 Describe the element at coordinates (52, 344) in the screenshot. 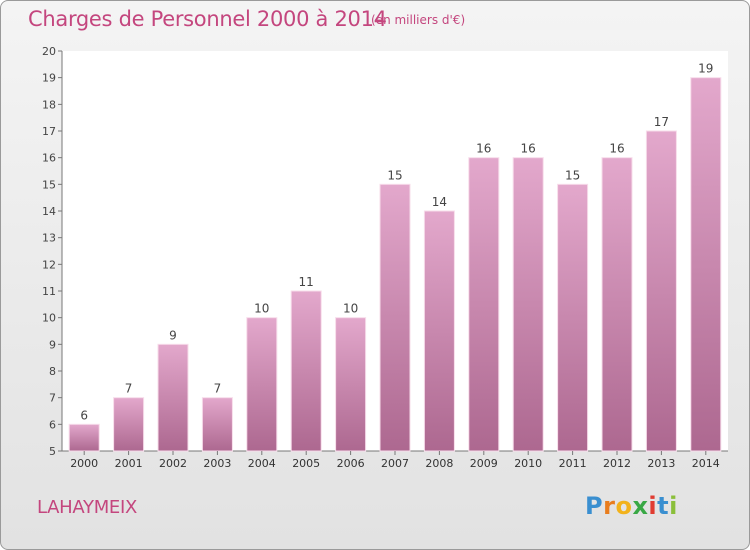

I see `y-tick-label: 9` at that location.